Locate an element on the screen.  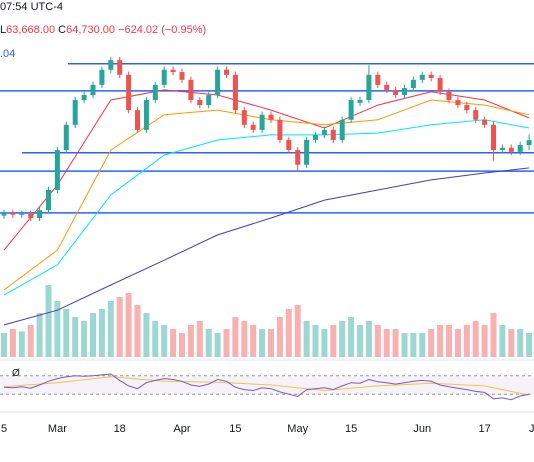
x-tick-label: J is located at coordinates (531, 429).